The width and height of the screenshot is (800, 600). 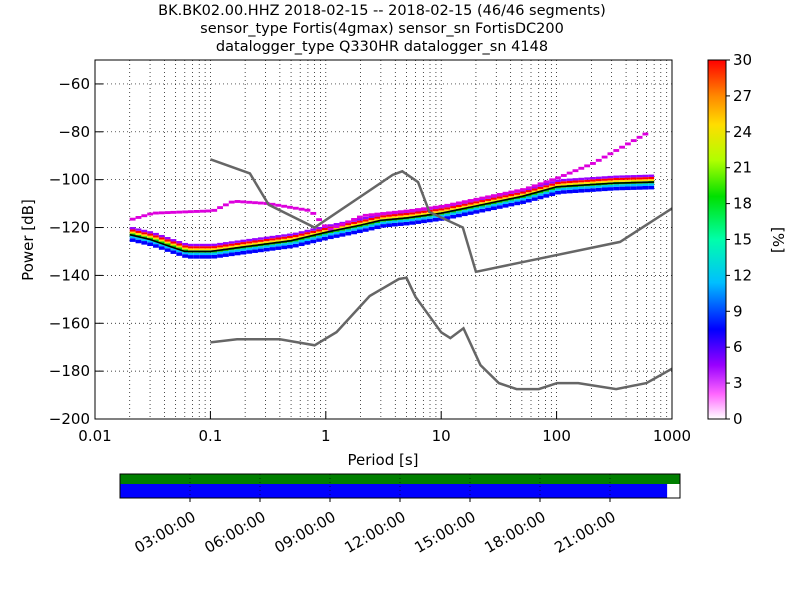 I want to click on colorbar, so click(x=717, y=239).